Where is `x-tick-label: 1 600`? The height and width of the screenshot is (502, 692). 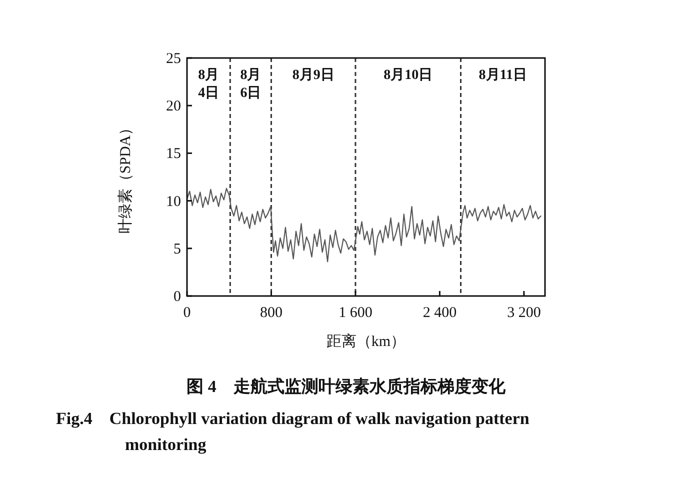
x-tick-label: 1 600 is located at coordinates (355, 313).